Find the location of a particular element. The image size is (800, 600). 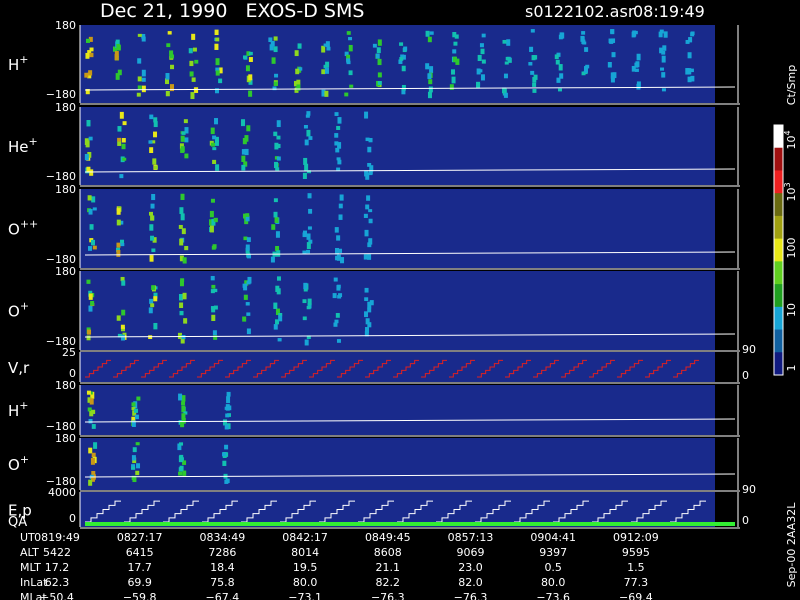

footer-code: Sep-00 2AA32L is located at coordinates (791, 545).